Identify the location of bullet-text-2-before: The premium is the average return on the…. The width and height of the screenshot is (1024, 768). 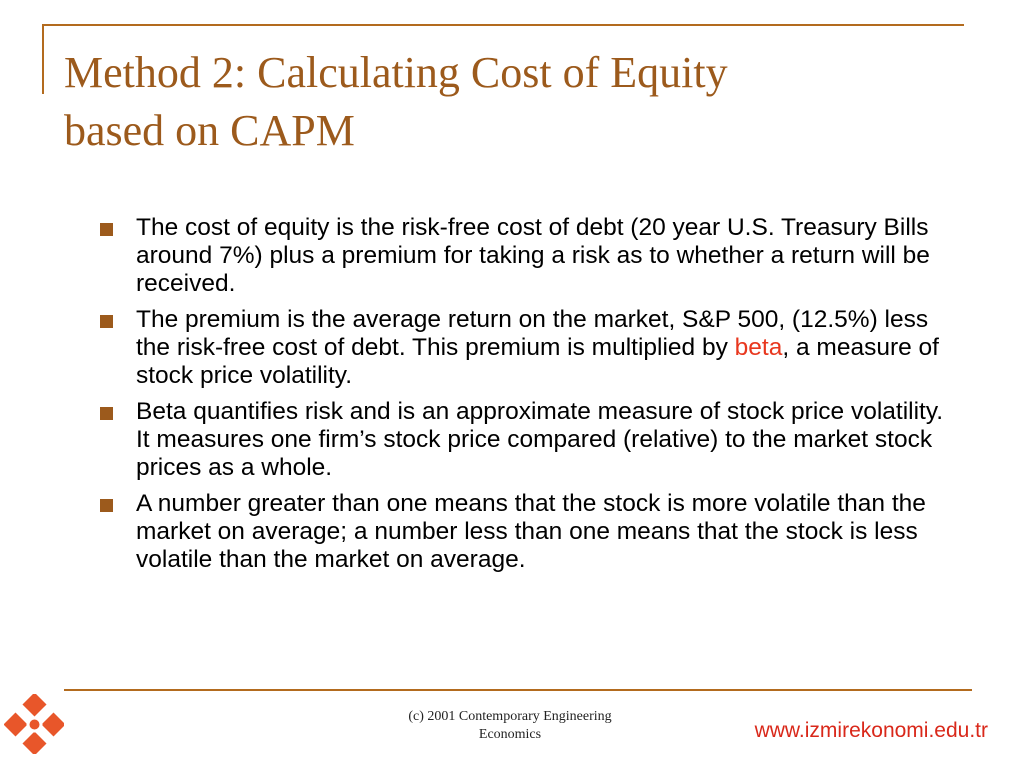
(532, 333).